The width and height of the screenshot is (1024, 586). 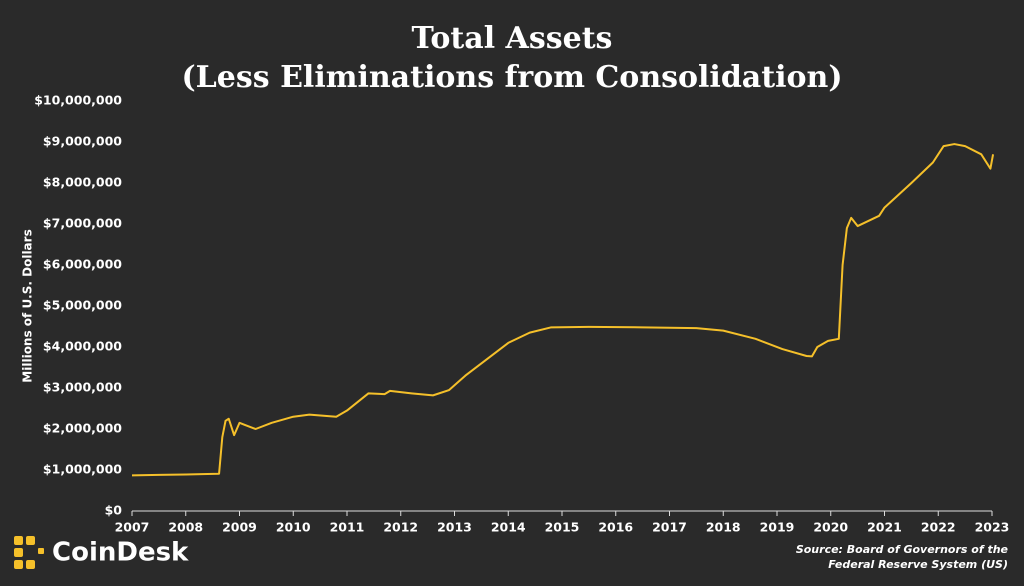 I want to click on brand-logo, so click(x=29, y=552).